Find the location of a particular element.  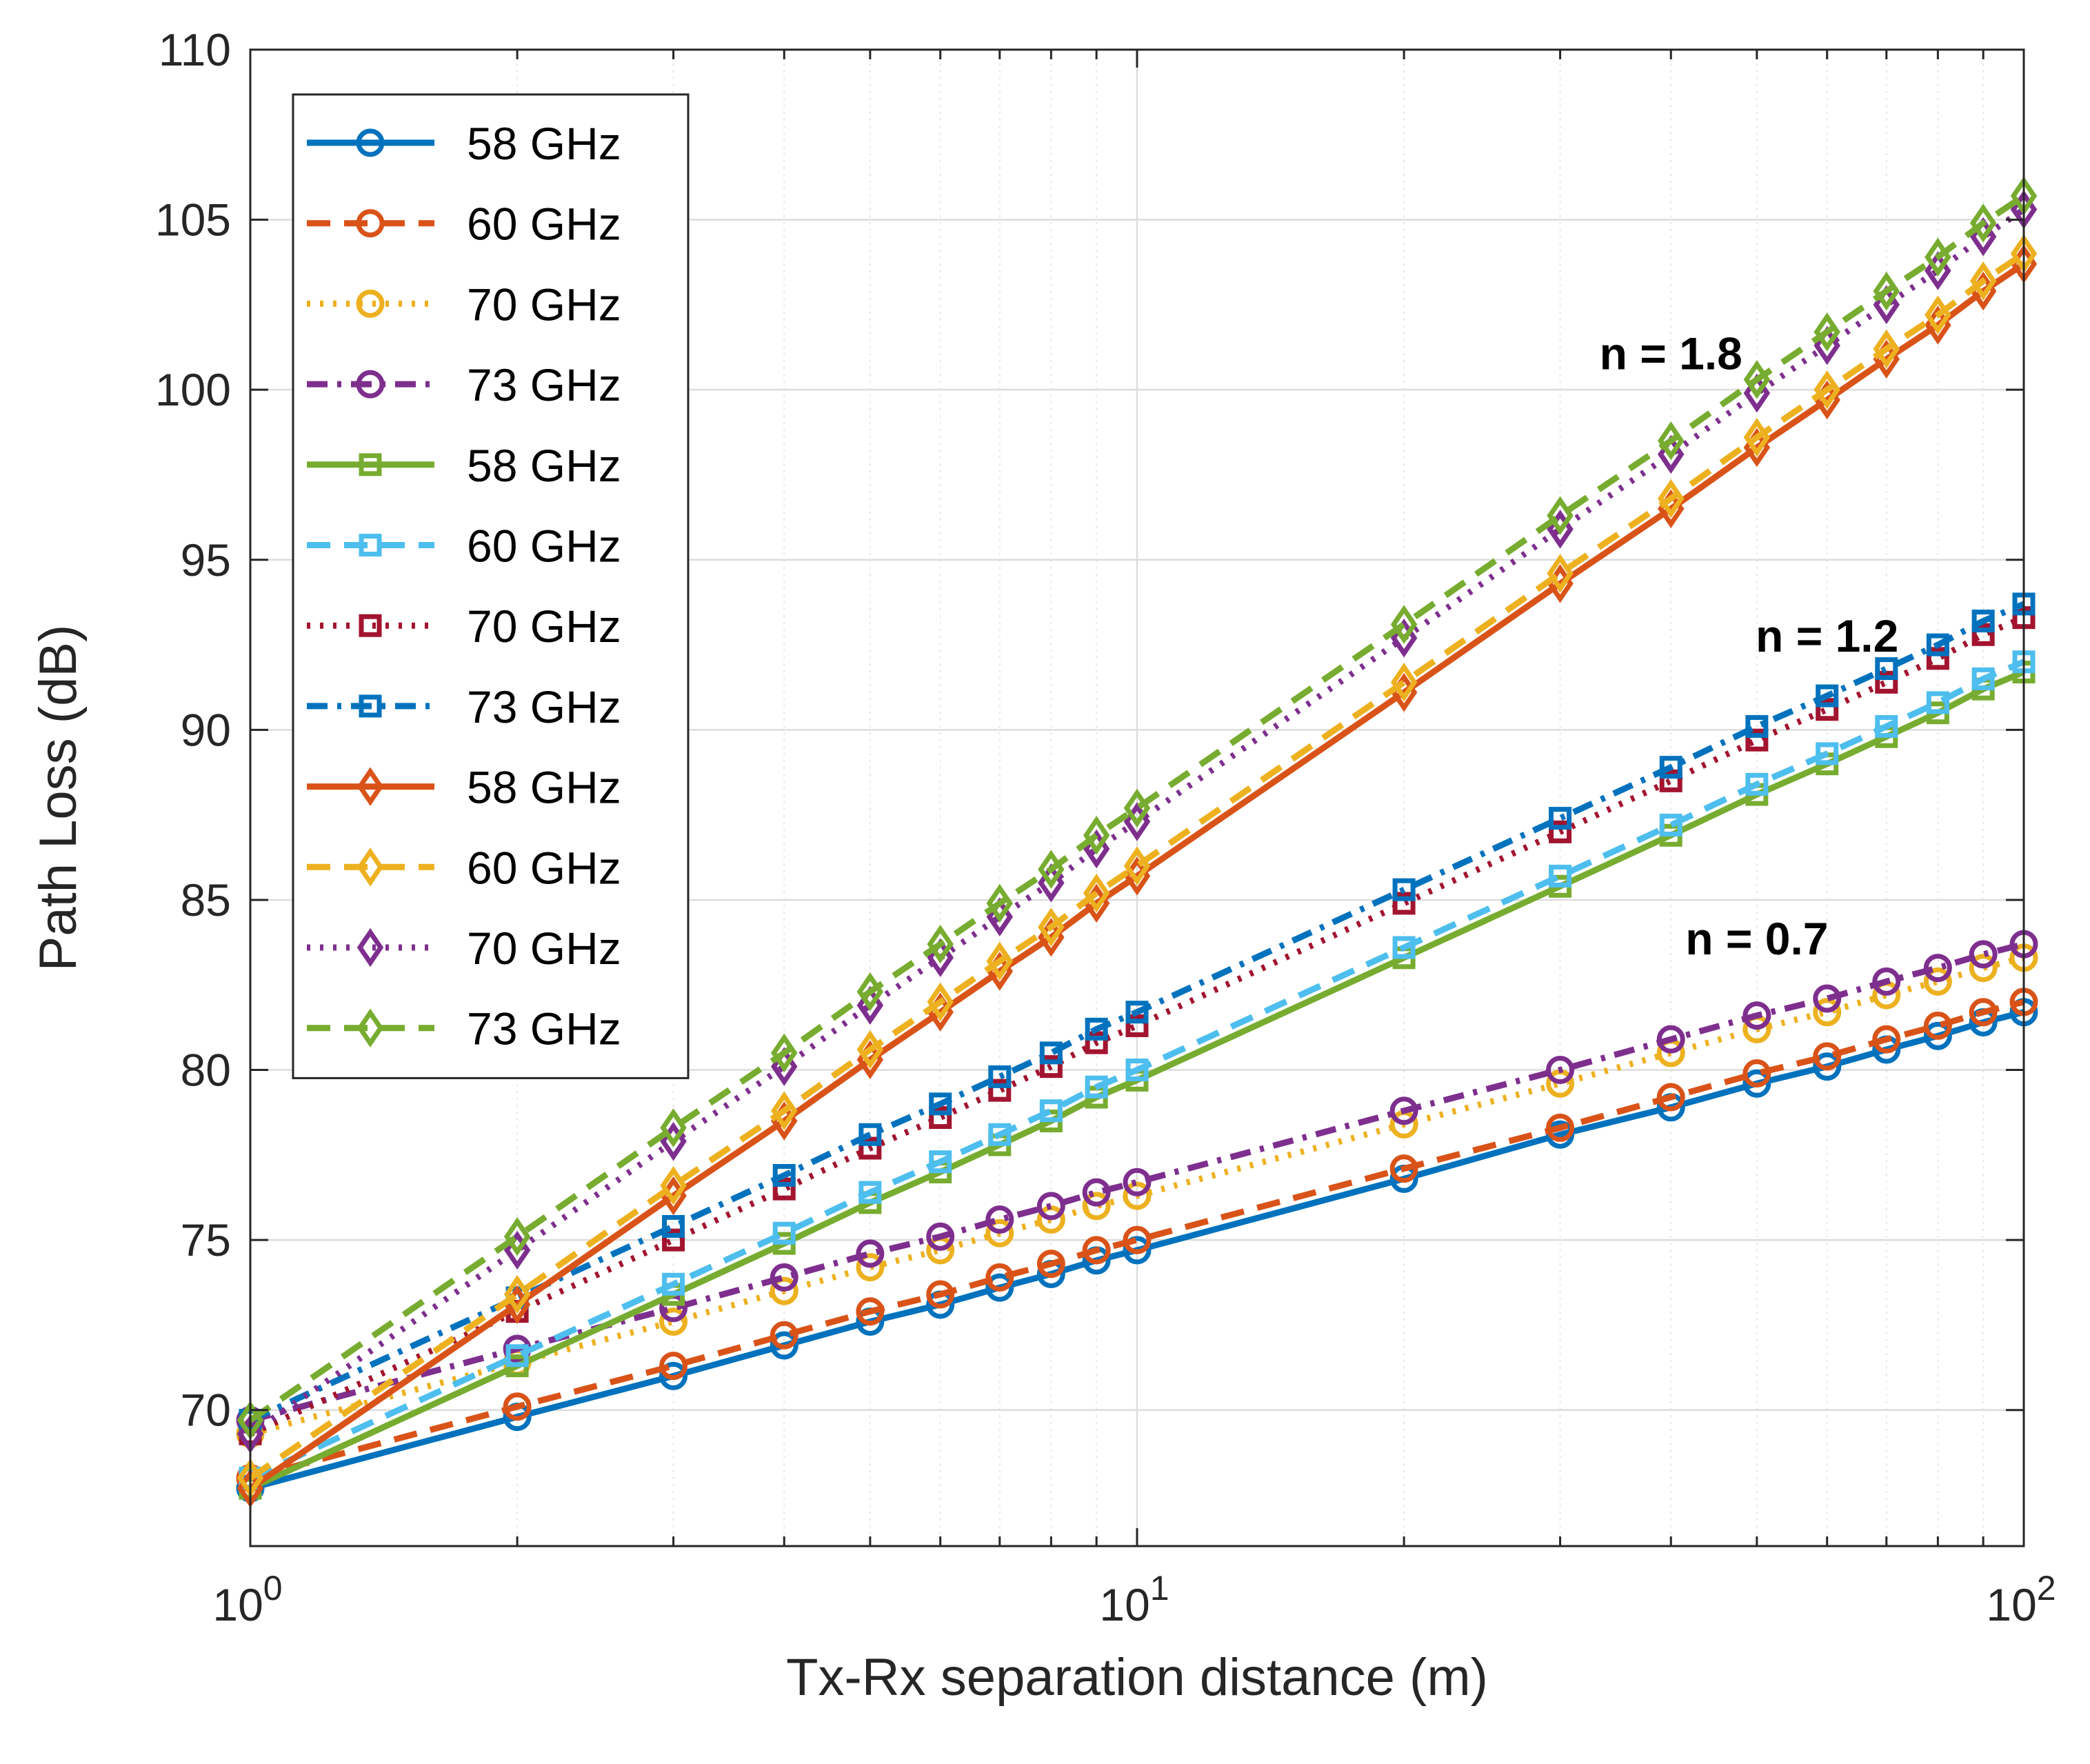

annotations: n = 1.8 n = 1.2 n = 0.7 is located at coordinates (1749, 646).